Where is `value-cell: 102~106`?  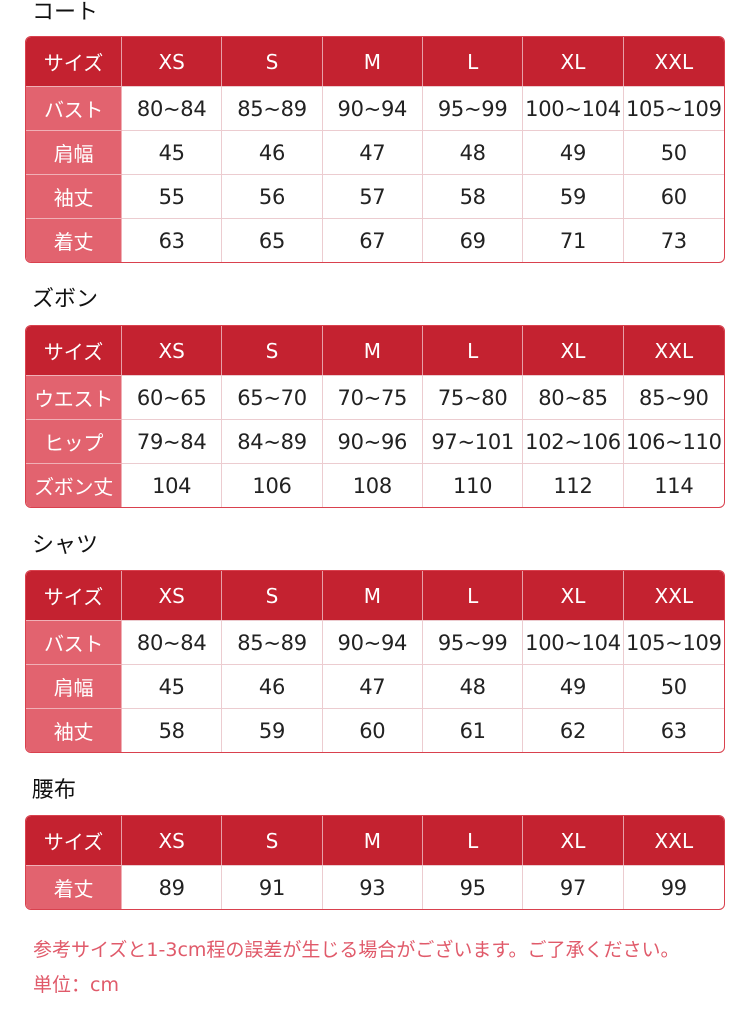
value-cell: 102~106 is located at coordinates (573, 441).